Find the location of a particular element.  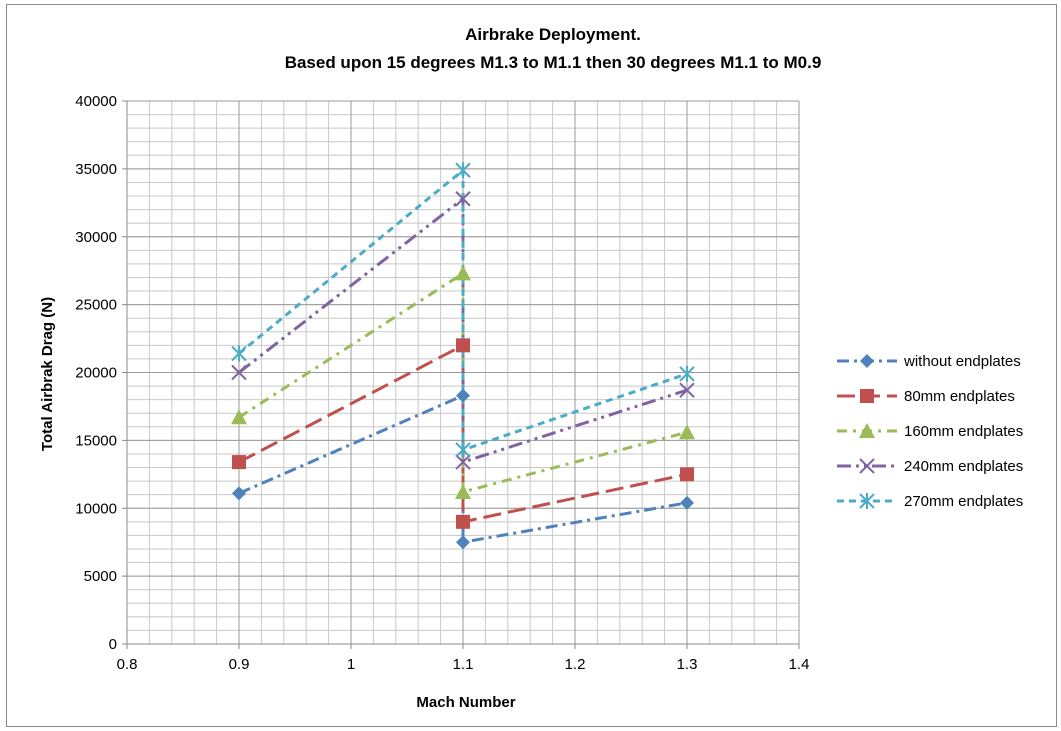

x-tick-label: 1.1 is located at coordinates (463, 664).